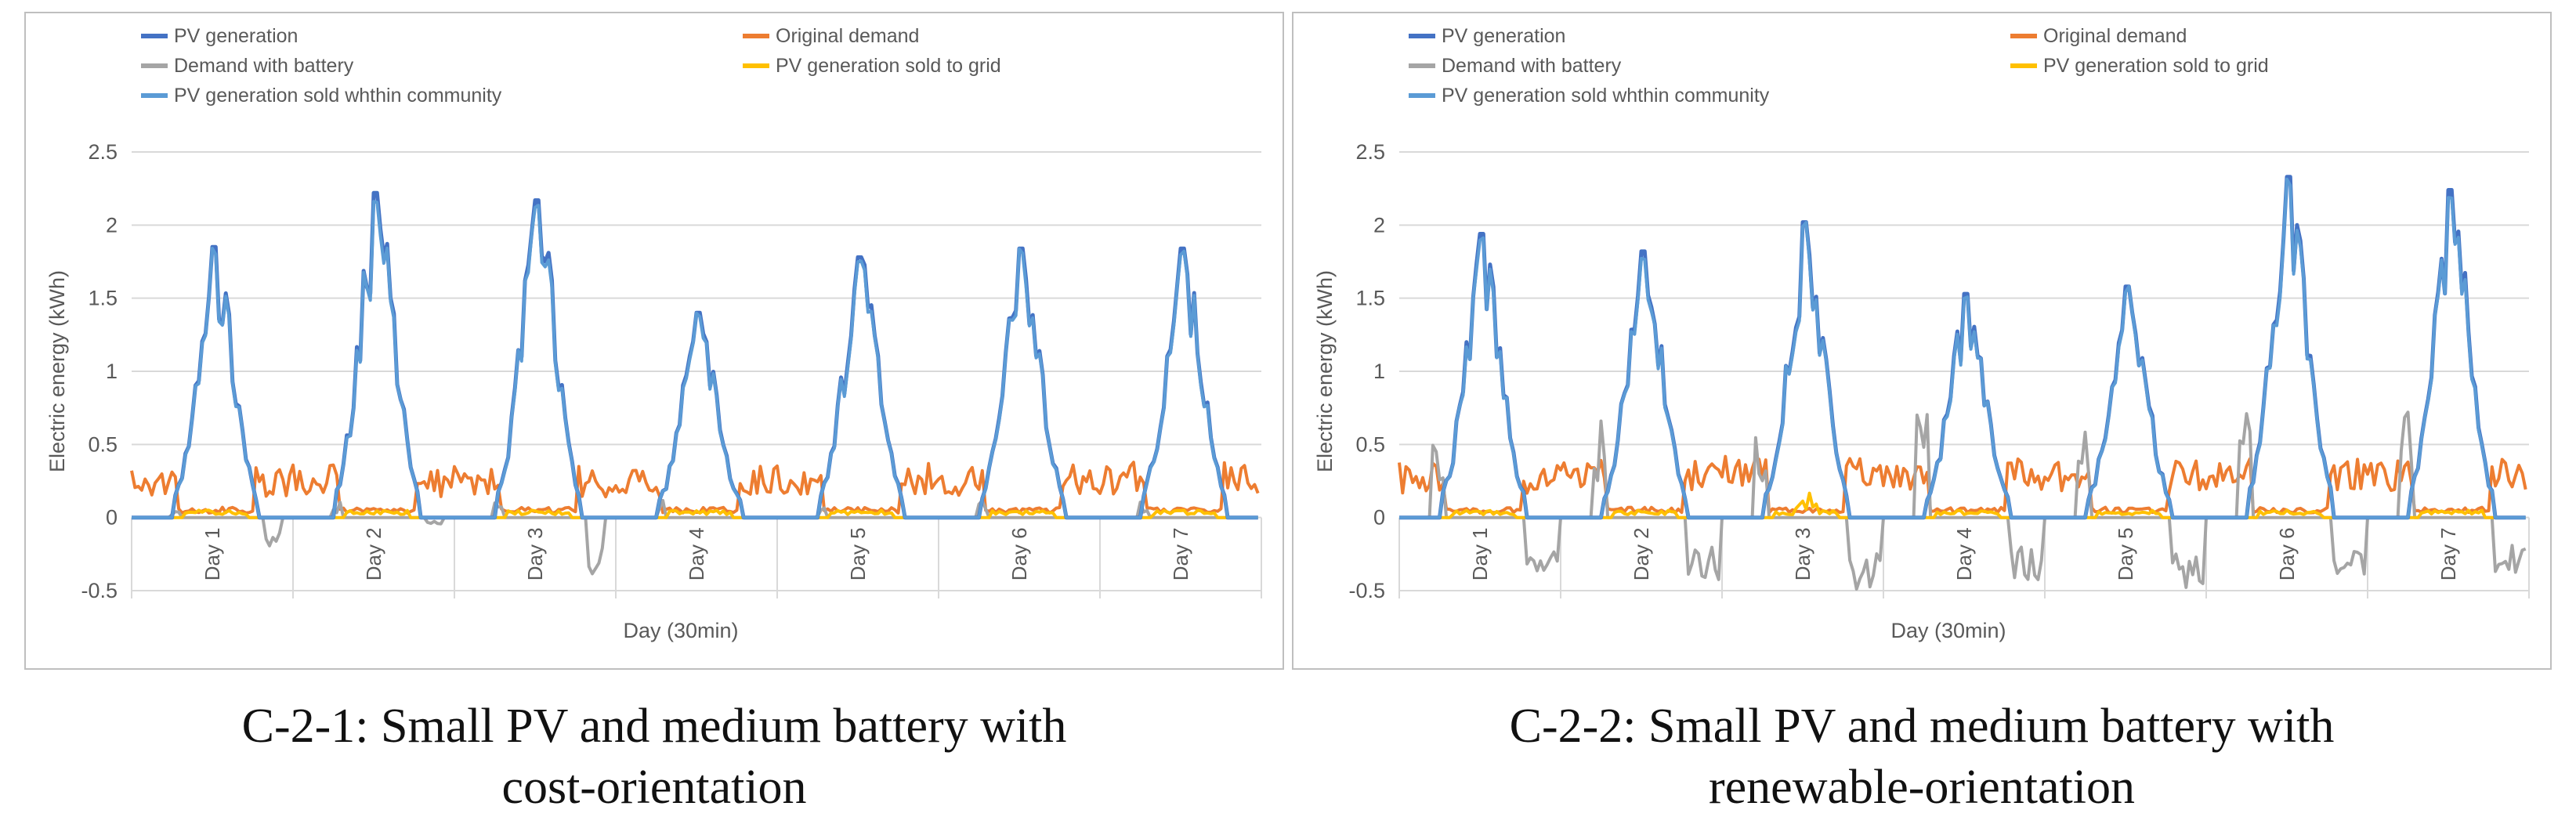 This screenshot has height=828, width=2576. Describe the element at coordinates (654, 726) in the screenshot. I see `caption-line-1: C-2-1: Small PV and medium battery with` at that location.